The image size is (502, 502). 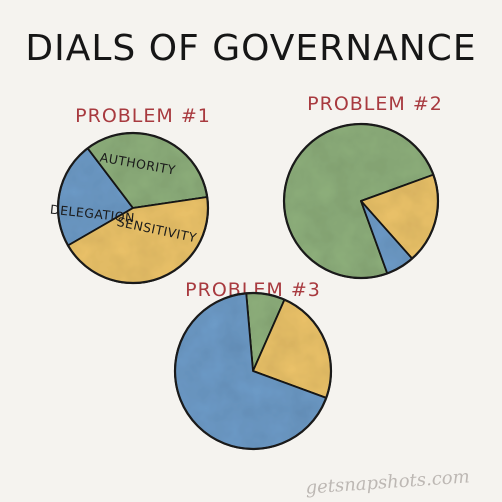 I want to click on pie-1-outline, so click(x=133, y=208).